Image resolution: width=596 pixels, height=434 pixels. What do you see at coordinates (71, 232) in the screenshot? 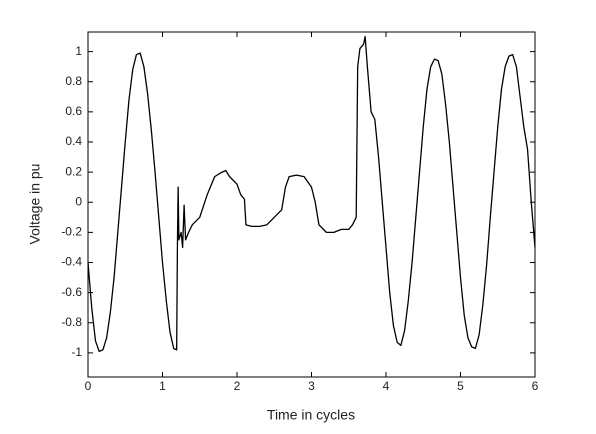
I see `y-tick-label: -0.2` at bounding box center [71, 232].